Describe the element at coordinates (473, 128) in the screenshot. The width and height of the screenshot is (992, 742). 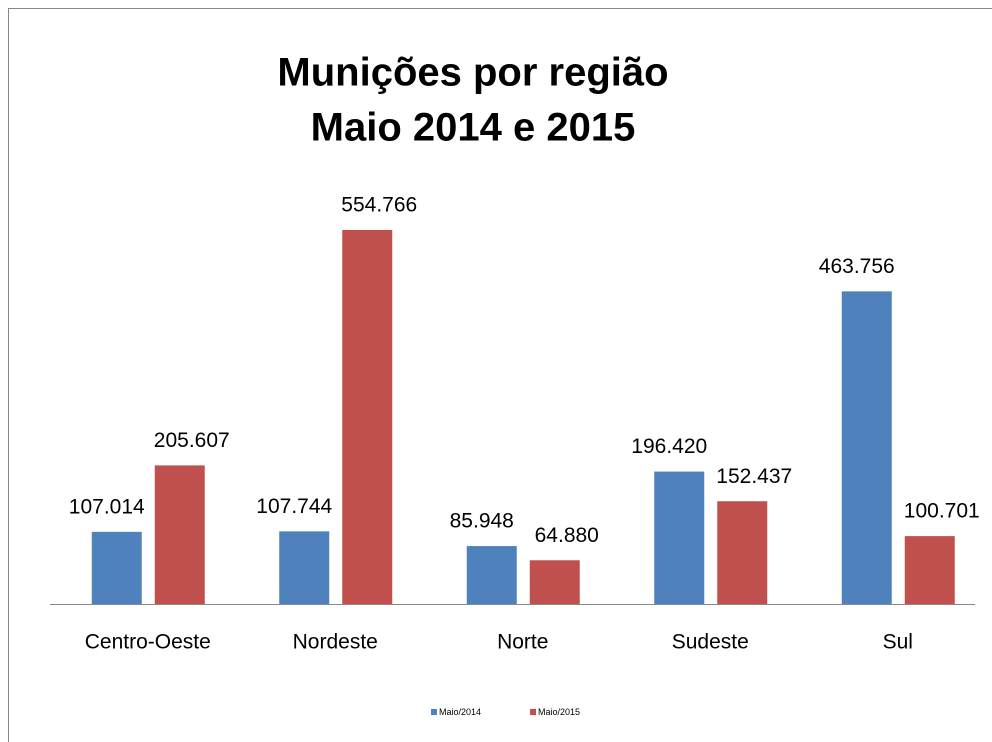
I see `chart-title: Maio 2014 e 2015` at that location.